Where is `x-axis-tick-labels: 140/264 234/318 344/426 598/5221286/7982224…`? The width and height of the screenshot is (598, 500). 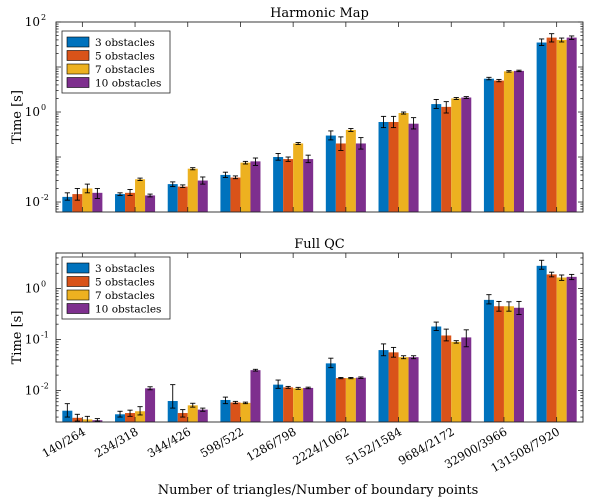
x-axis-tick-labels: 140/264 234/318 344/426 598/5221286/7982224… is located at coordinates (300, 449).